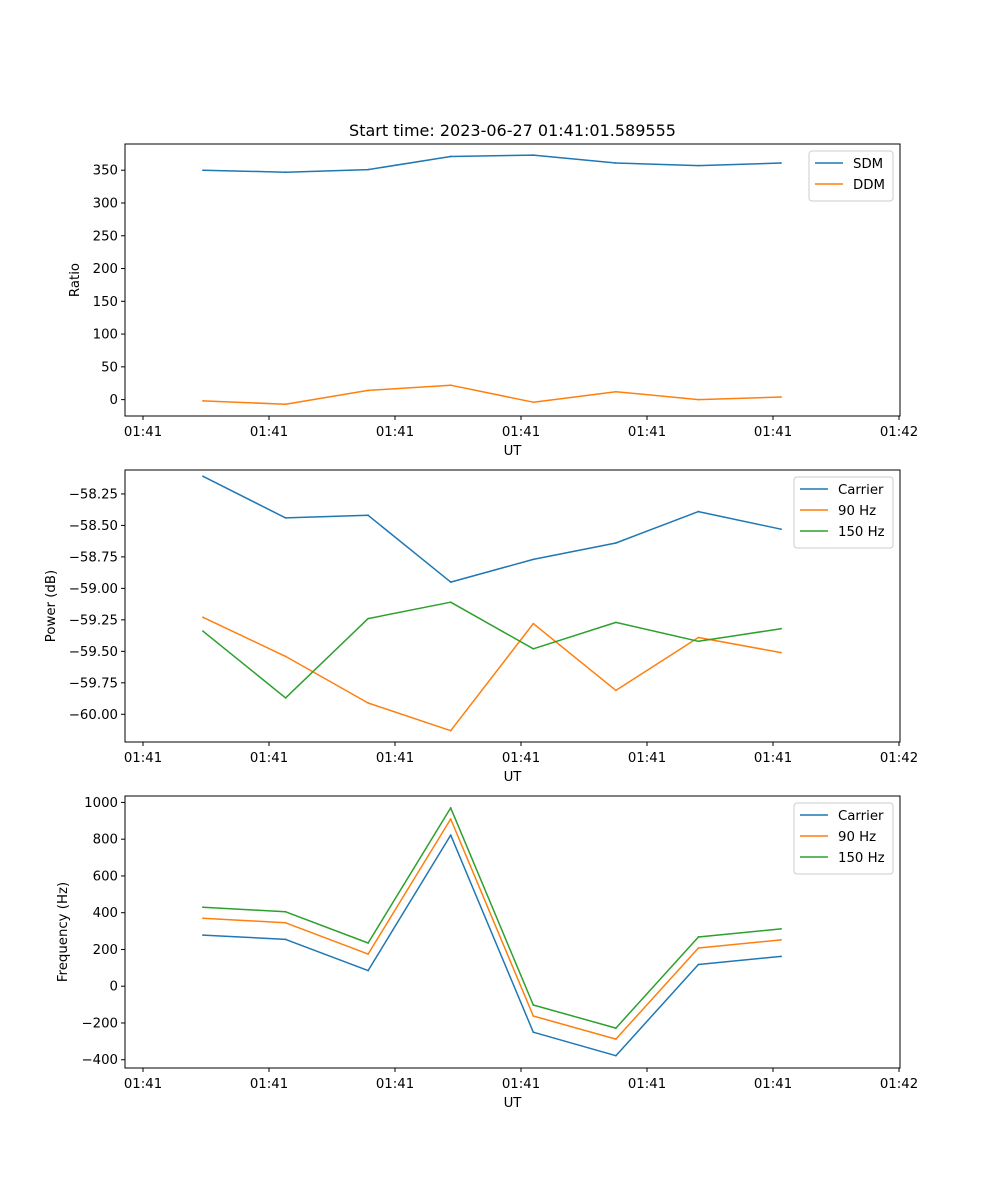  Describe the element at coordinates (63, 932) in the screenshot. I see `y-axis-label: Frequency (Hz)` at that location.